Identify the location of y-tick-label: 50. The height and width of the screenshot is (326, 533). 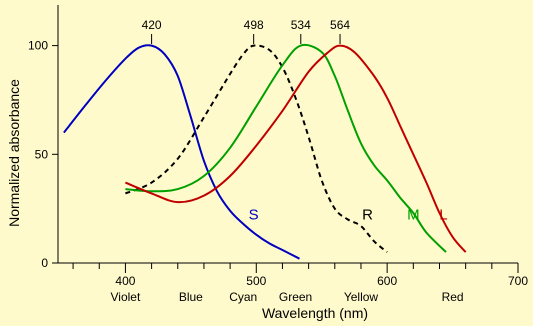
(42, 154).